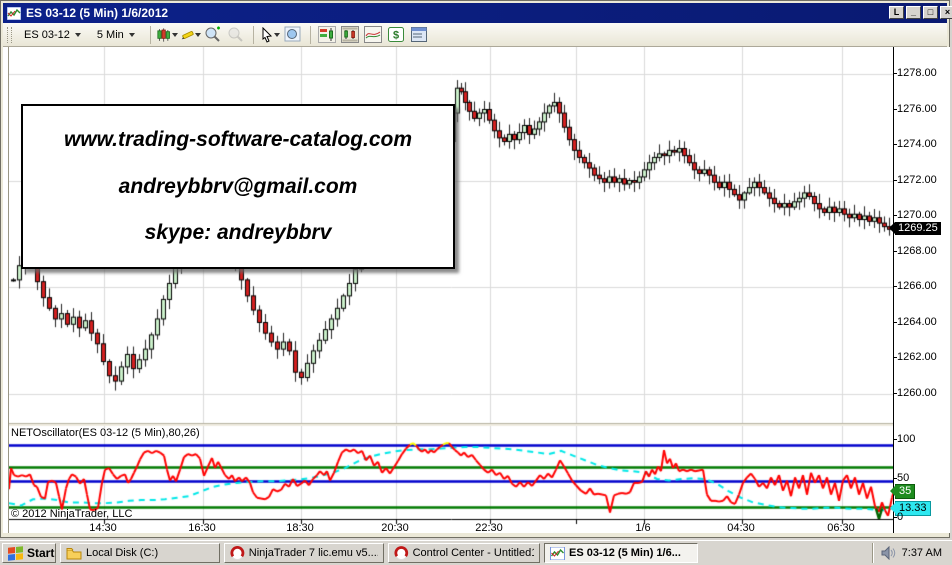  What do you see at coordinates (888, 553) in the screenshot?
I see `volume-icon` at bounding box center [888, 553].